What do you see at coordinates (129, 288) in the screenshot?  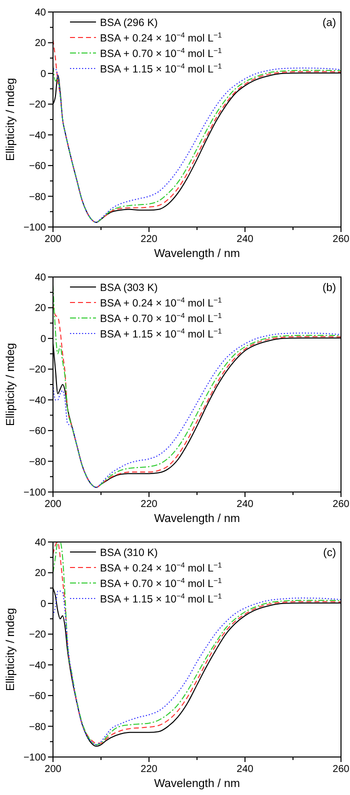 I see `legend-label: BSA (303 K)` at bounding box center [129, 288].